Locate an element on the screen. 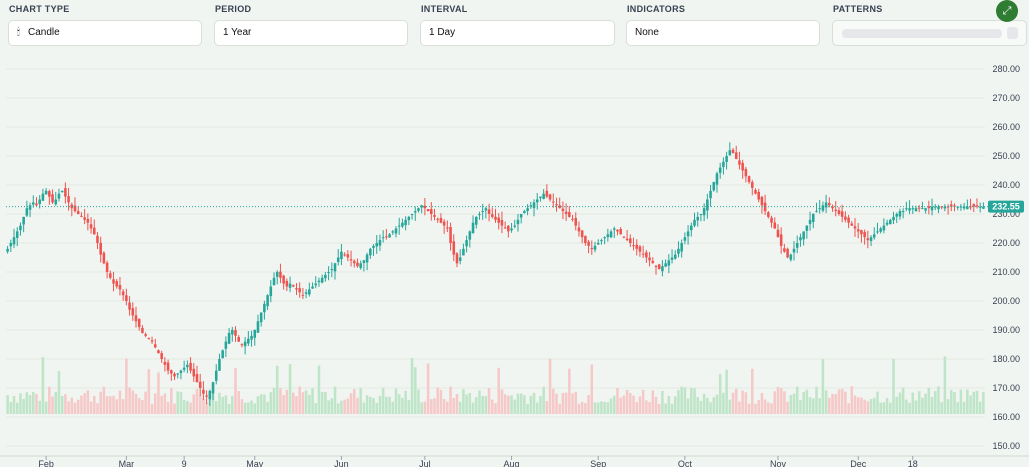 Image resolution: width=1029 pixels, height=467 pixels. period-select: 1 Year is located at coordinates (311, 33).